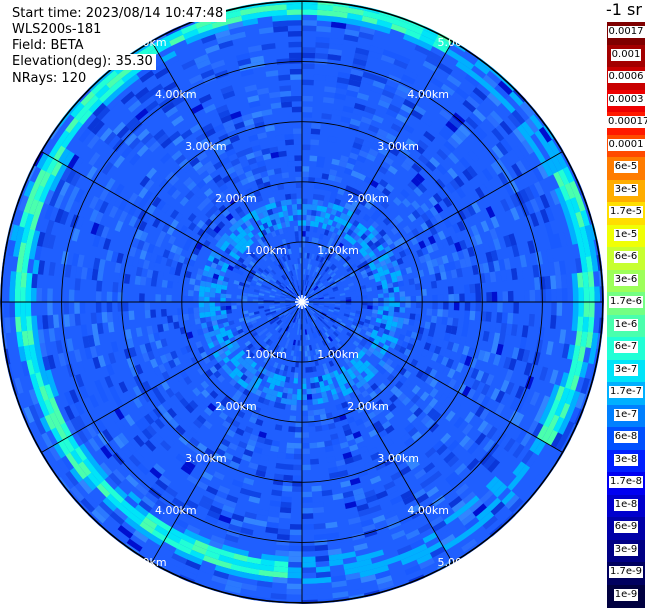  Describe the element at coordinates (176, 510) in the screenshot. I see `range-ring-label: 4.00km` at that location.